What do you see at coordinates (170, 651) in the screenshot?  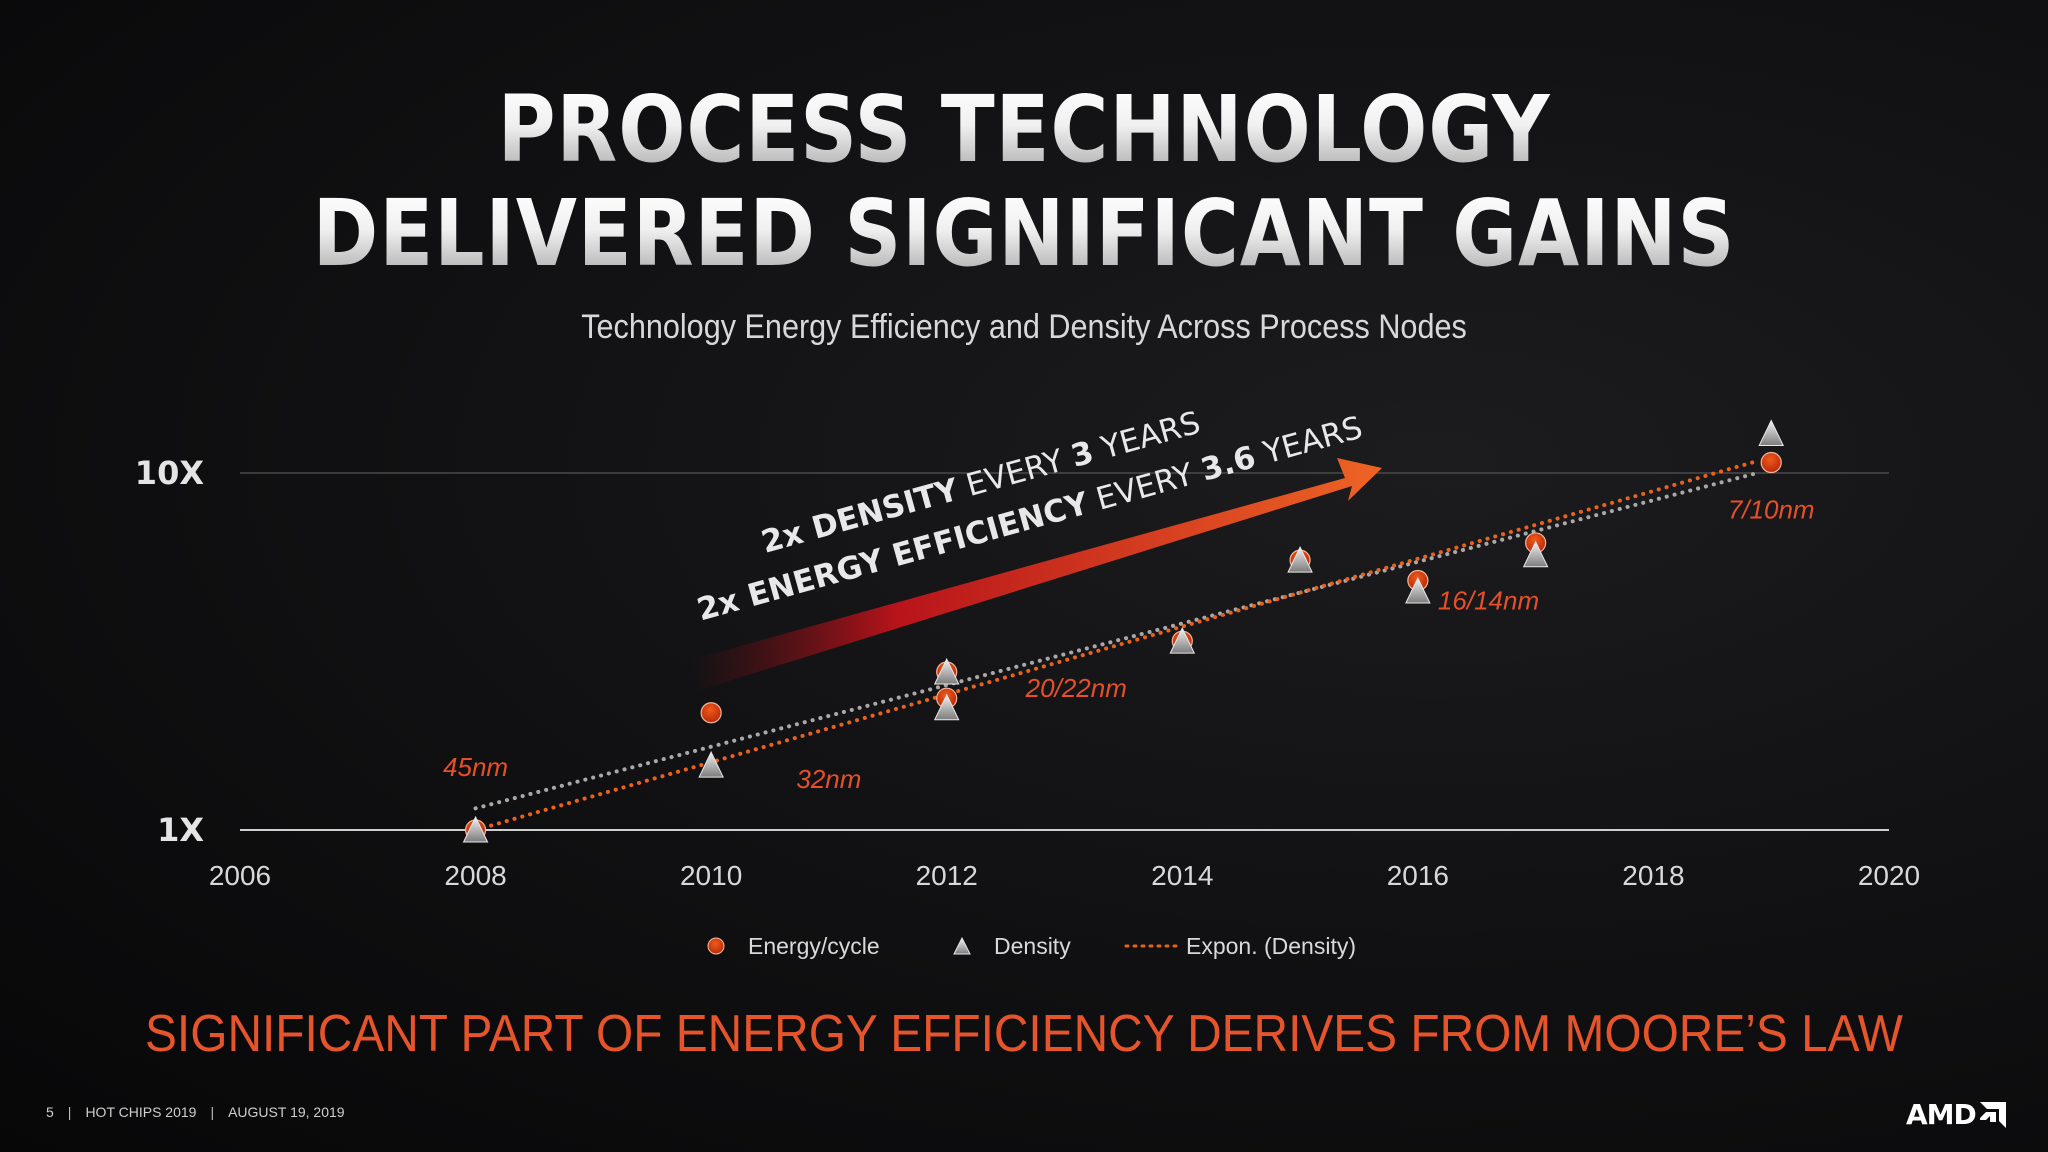 I see `y-axis-labels: 1X 10X` at bounding box center [170, 651].